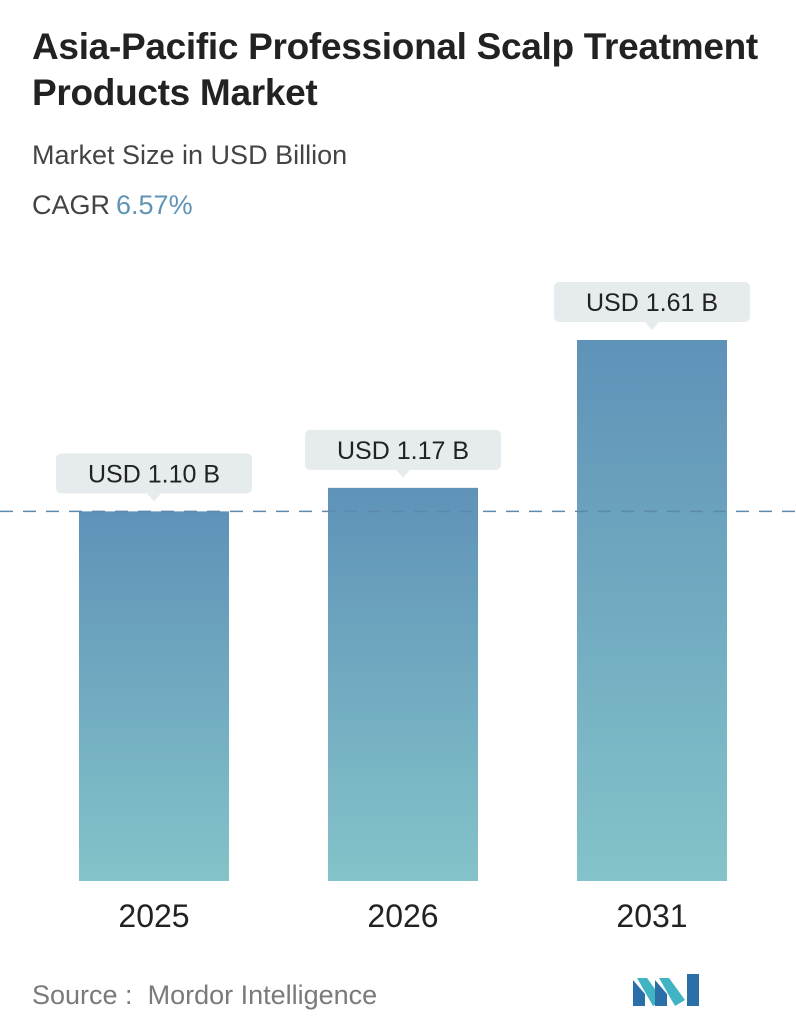  Describe the element at coordinates (262, 995) in the screenshot. I see `source-name: Mordor Intelligence` at that location.